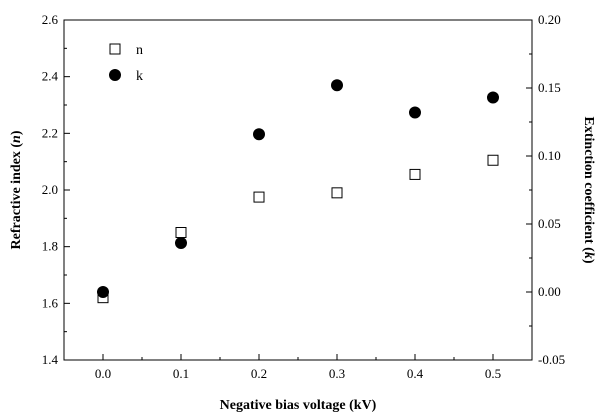 The height and width of the screenshot is (412, 601). Describe the element at coordinates (298, 405) in the screenshot. I see `x-axis-title: Negative bias voltage (kV)` at that location.